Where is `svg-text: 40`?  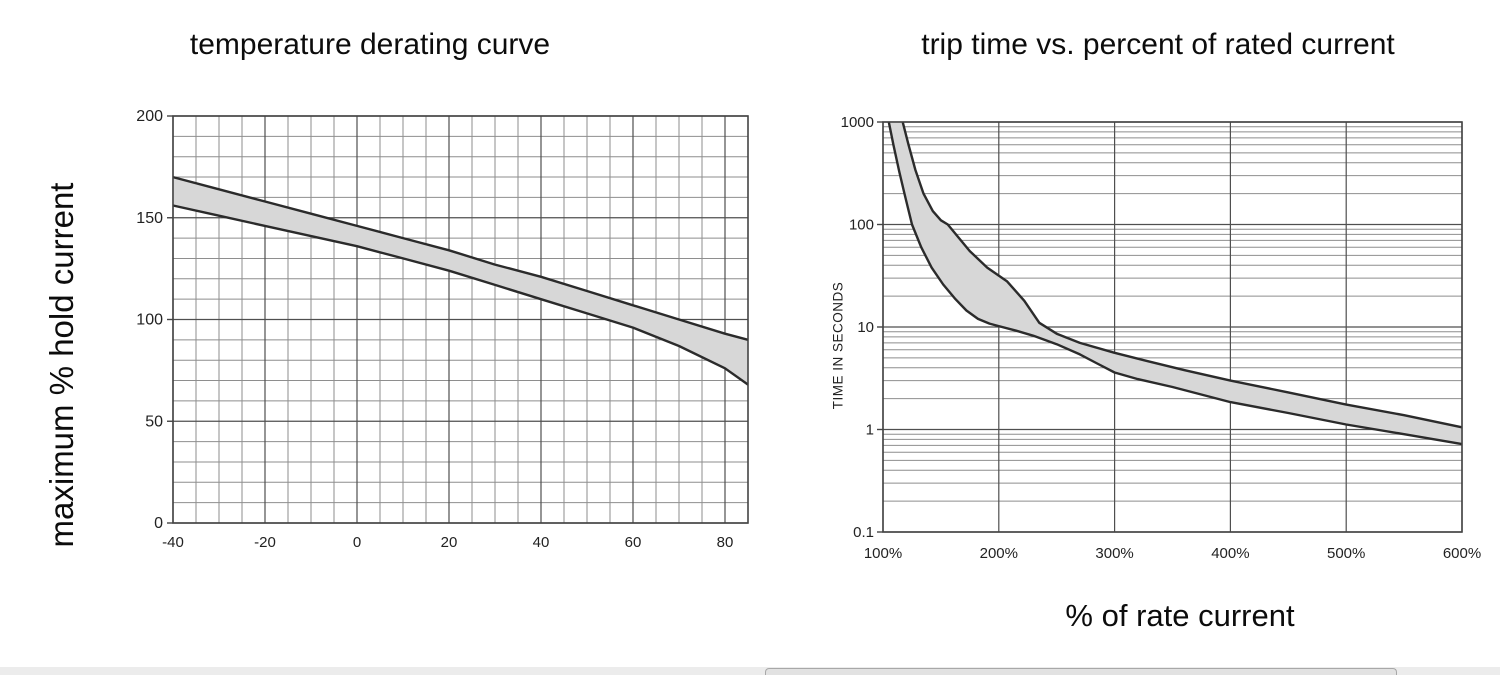
svg-text: 40 is located at coordinates (541, 542).